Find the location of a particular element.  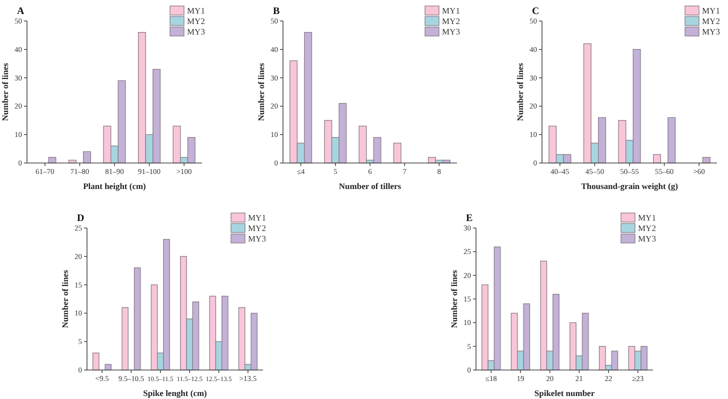

chart-title: A is located at coordinates (21, 11).